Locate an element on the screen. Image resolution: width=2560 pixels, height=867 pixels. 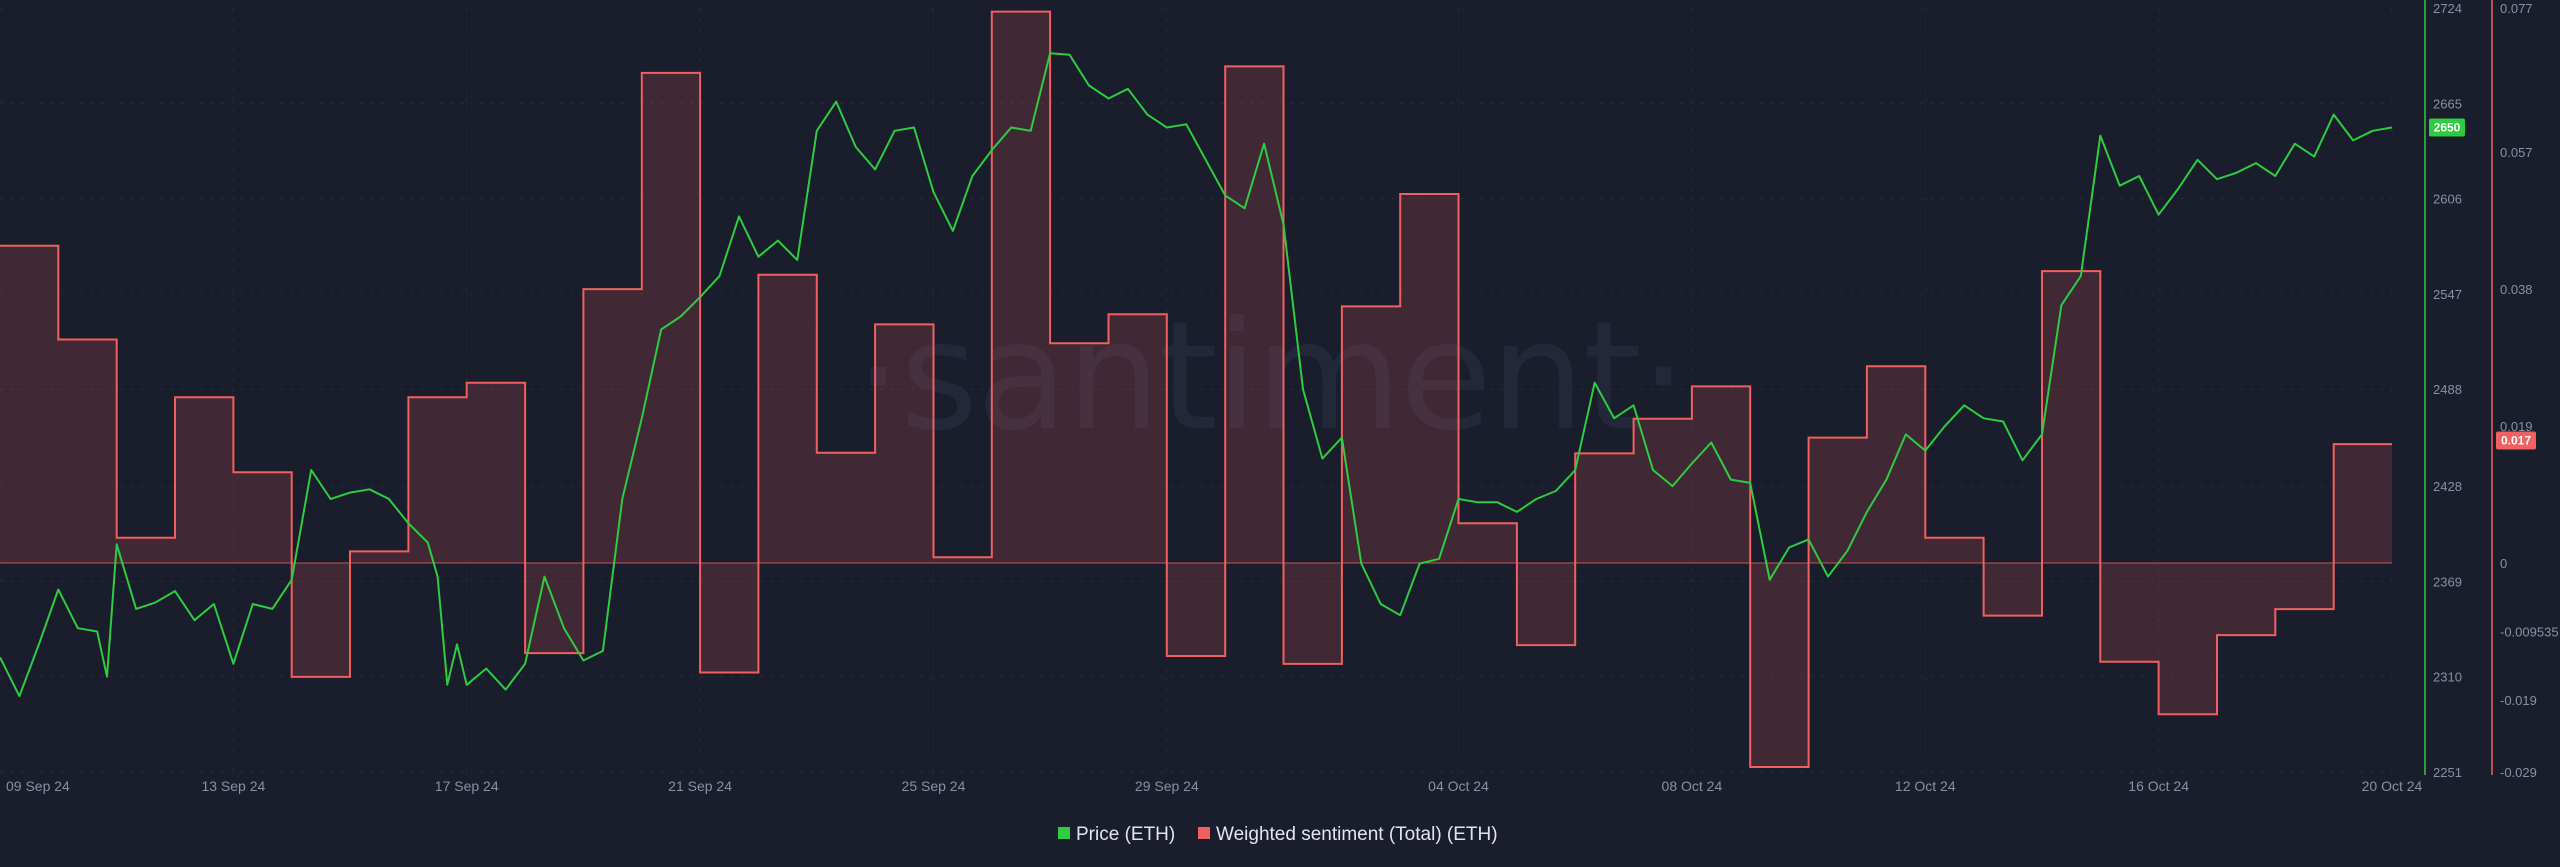
date-tick-label: 21 Sep 24 is located at coordinates (700, 786).